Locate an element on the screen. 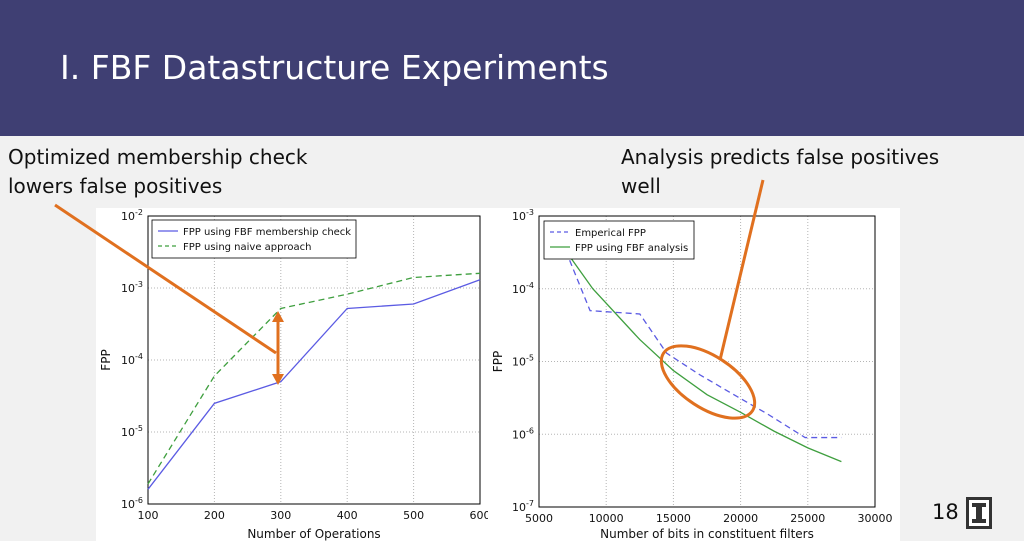 This screenshot has width=1024, height=541. page-number: 18 is located at coordinates (945, 512).